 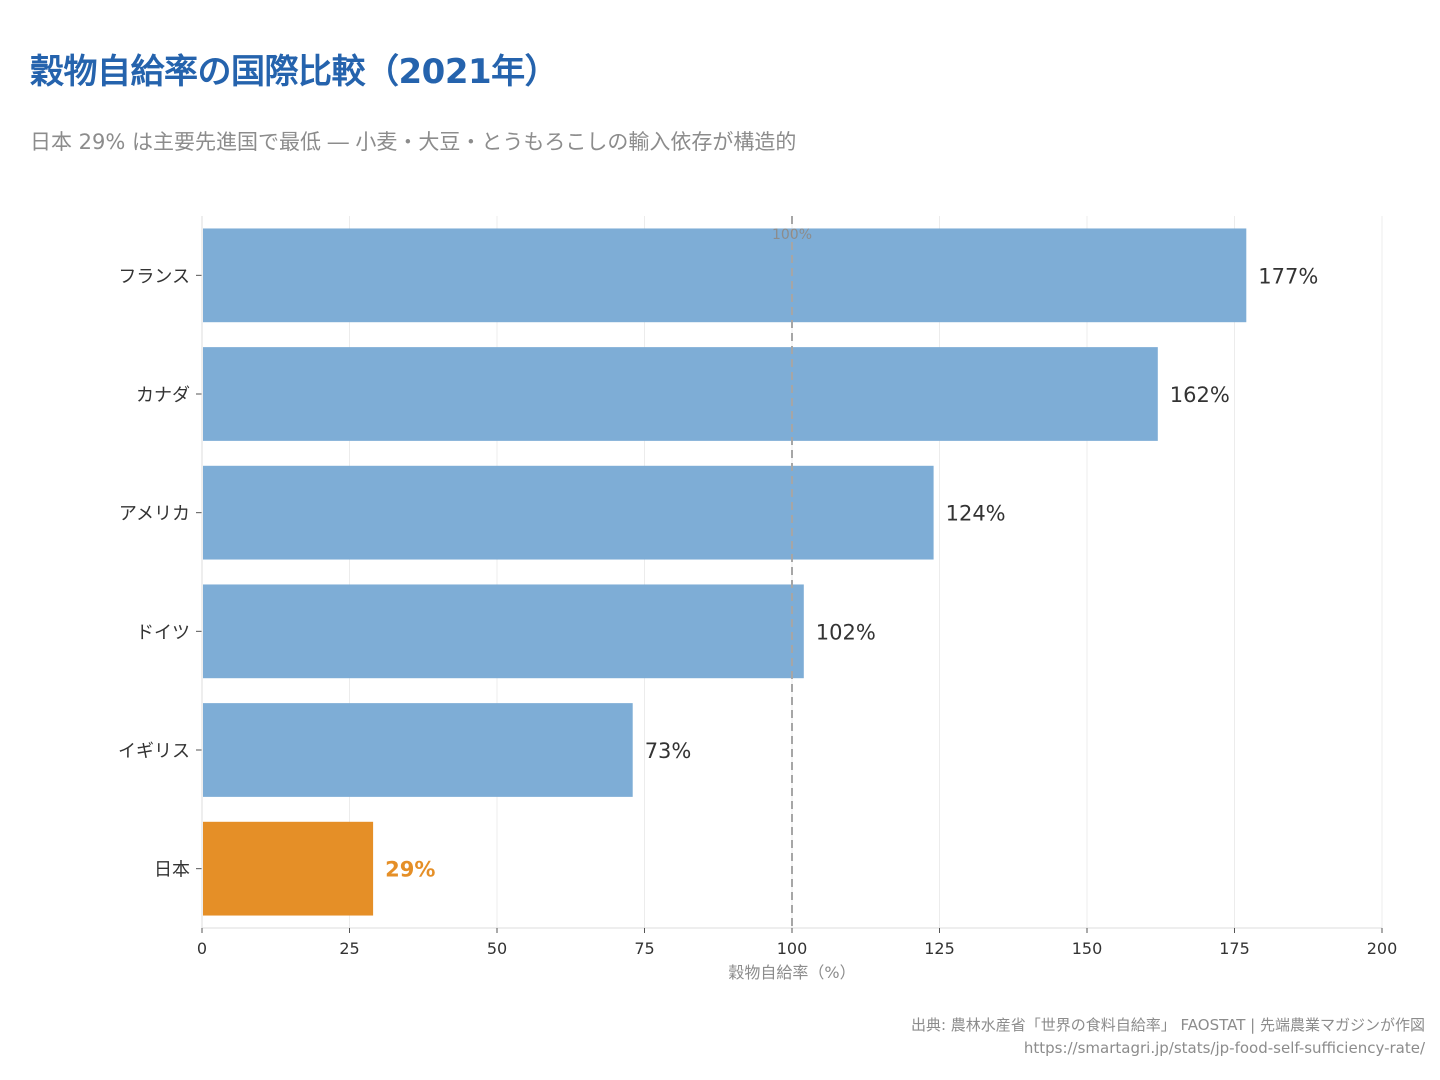 What do you see at coordinates (976, 514) in the screenshot?
I see `data-label: 124%` at bounding box center [976, 514].